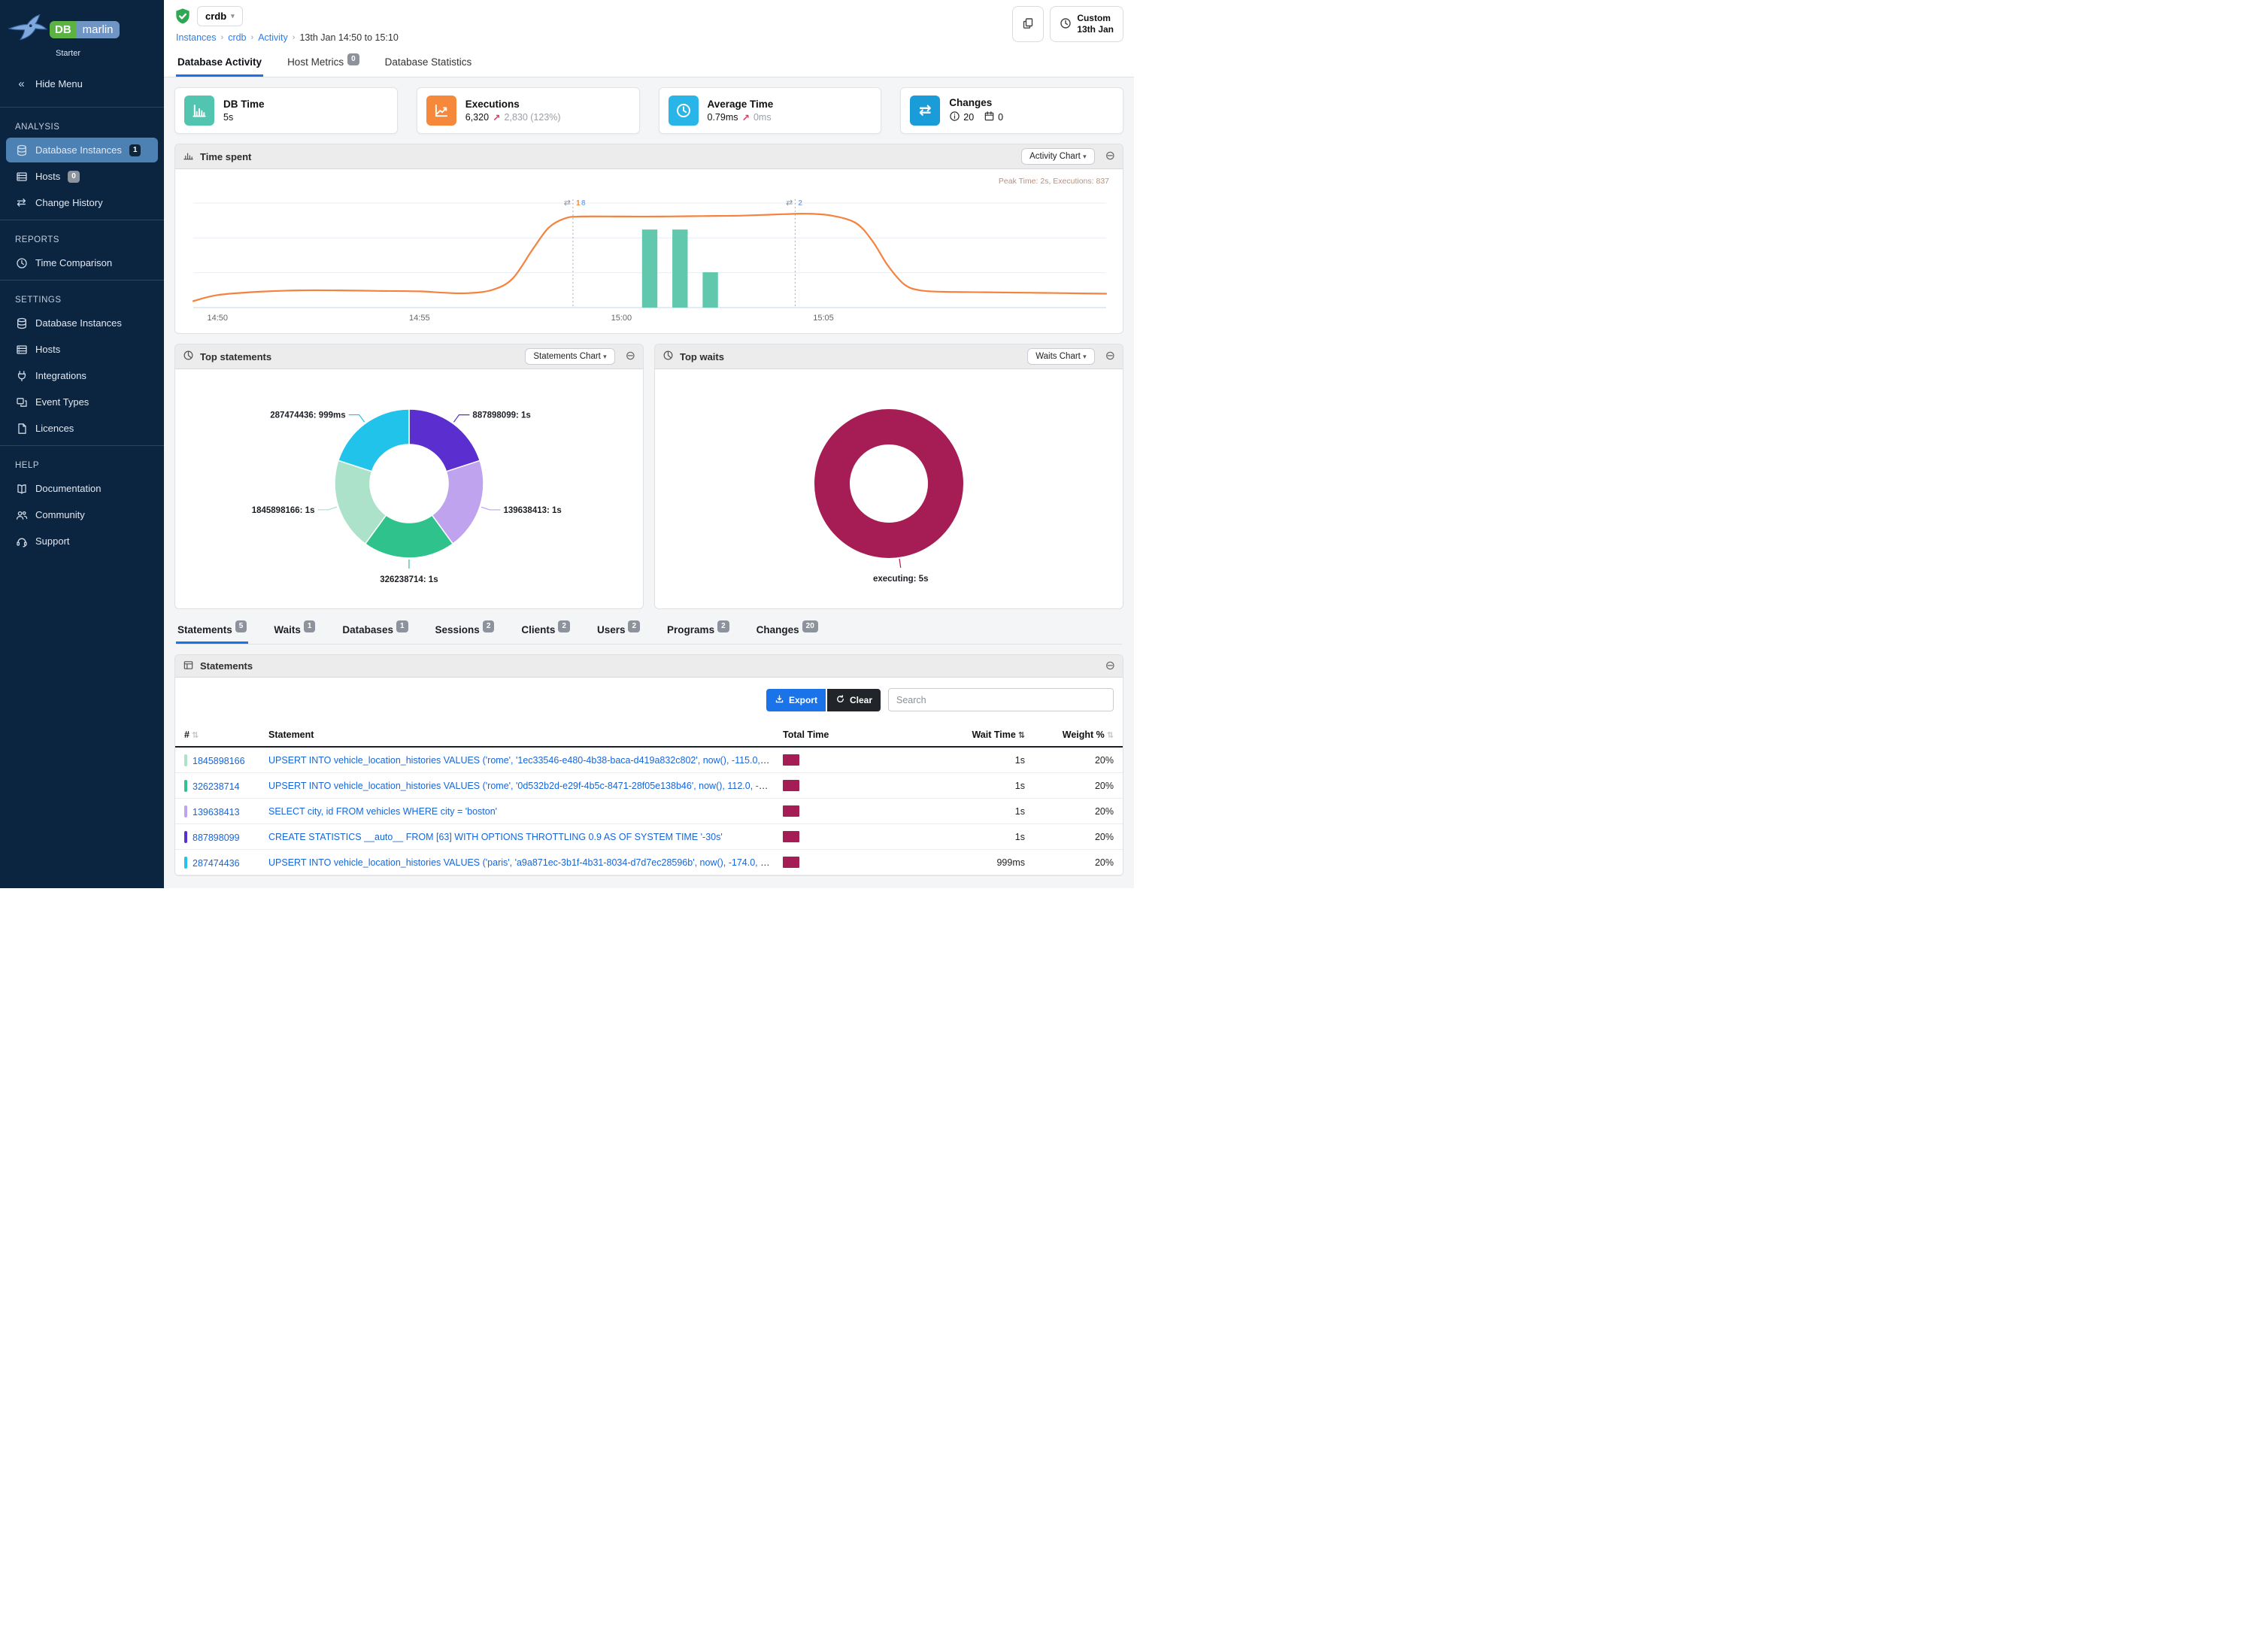  I want to click on top-waits-chart: executing: 5s, so click(889, 489).